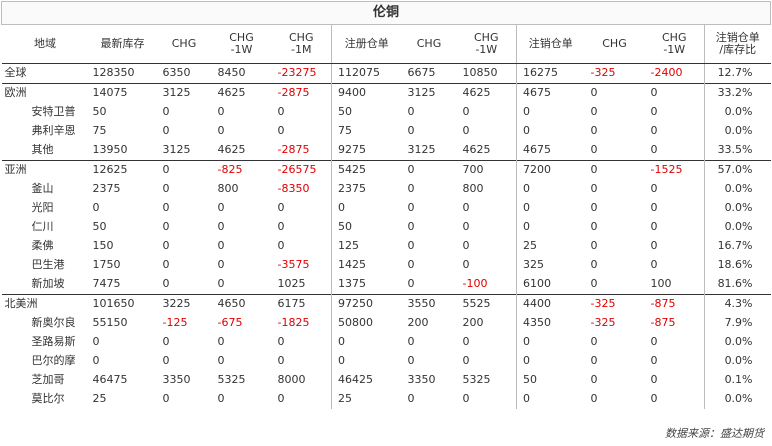 Image resolution: width=772 pixels, height=446 pixels. Describe the element at coordinates (366, 170) in the screenshot. I see `table-cell: 5425` at that location.